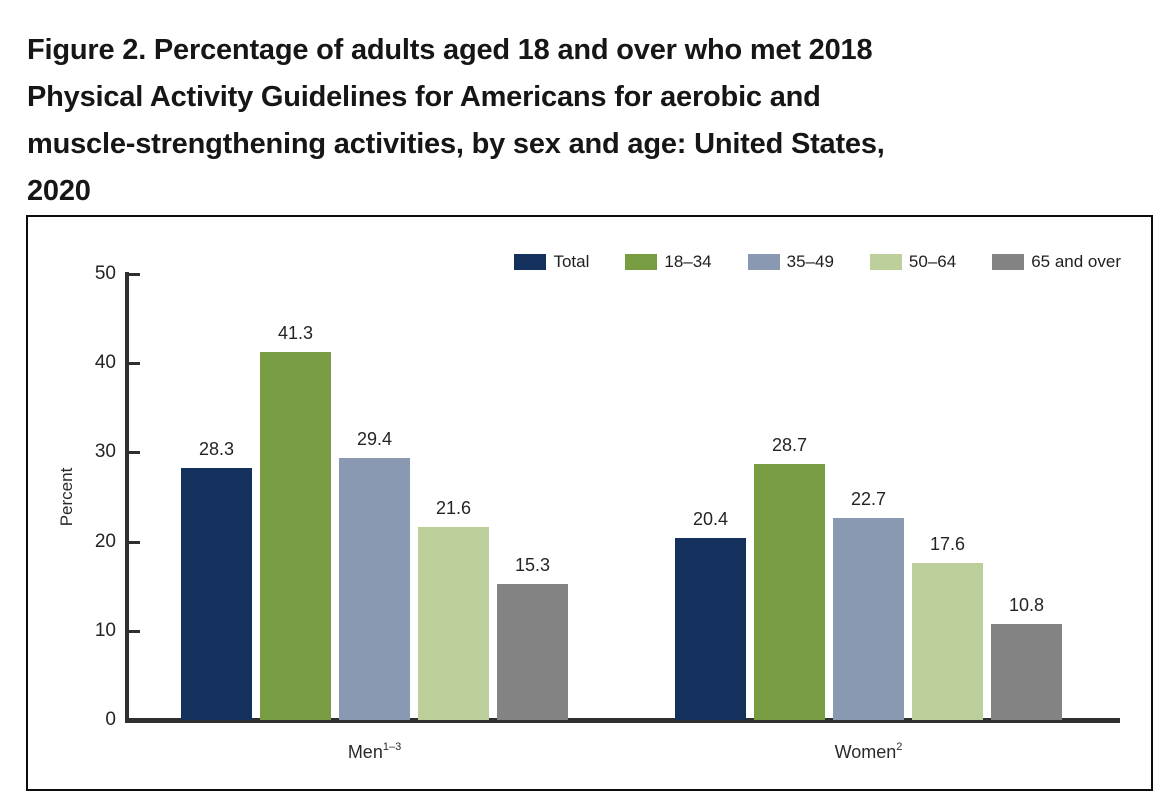  Describe the element at coordinates (105, 630) in the screenshot. I see `y-tick-label: 10` at that location.